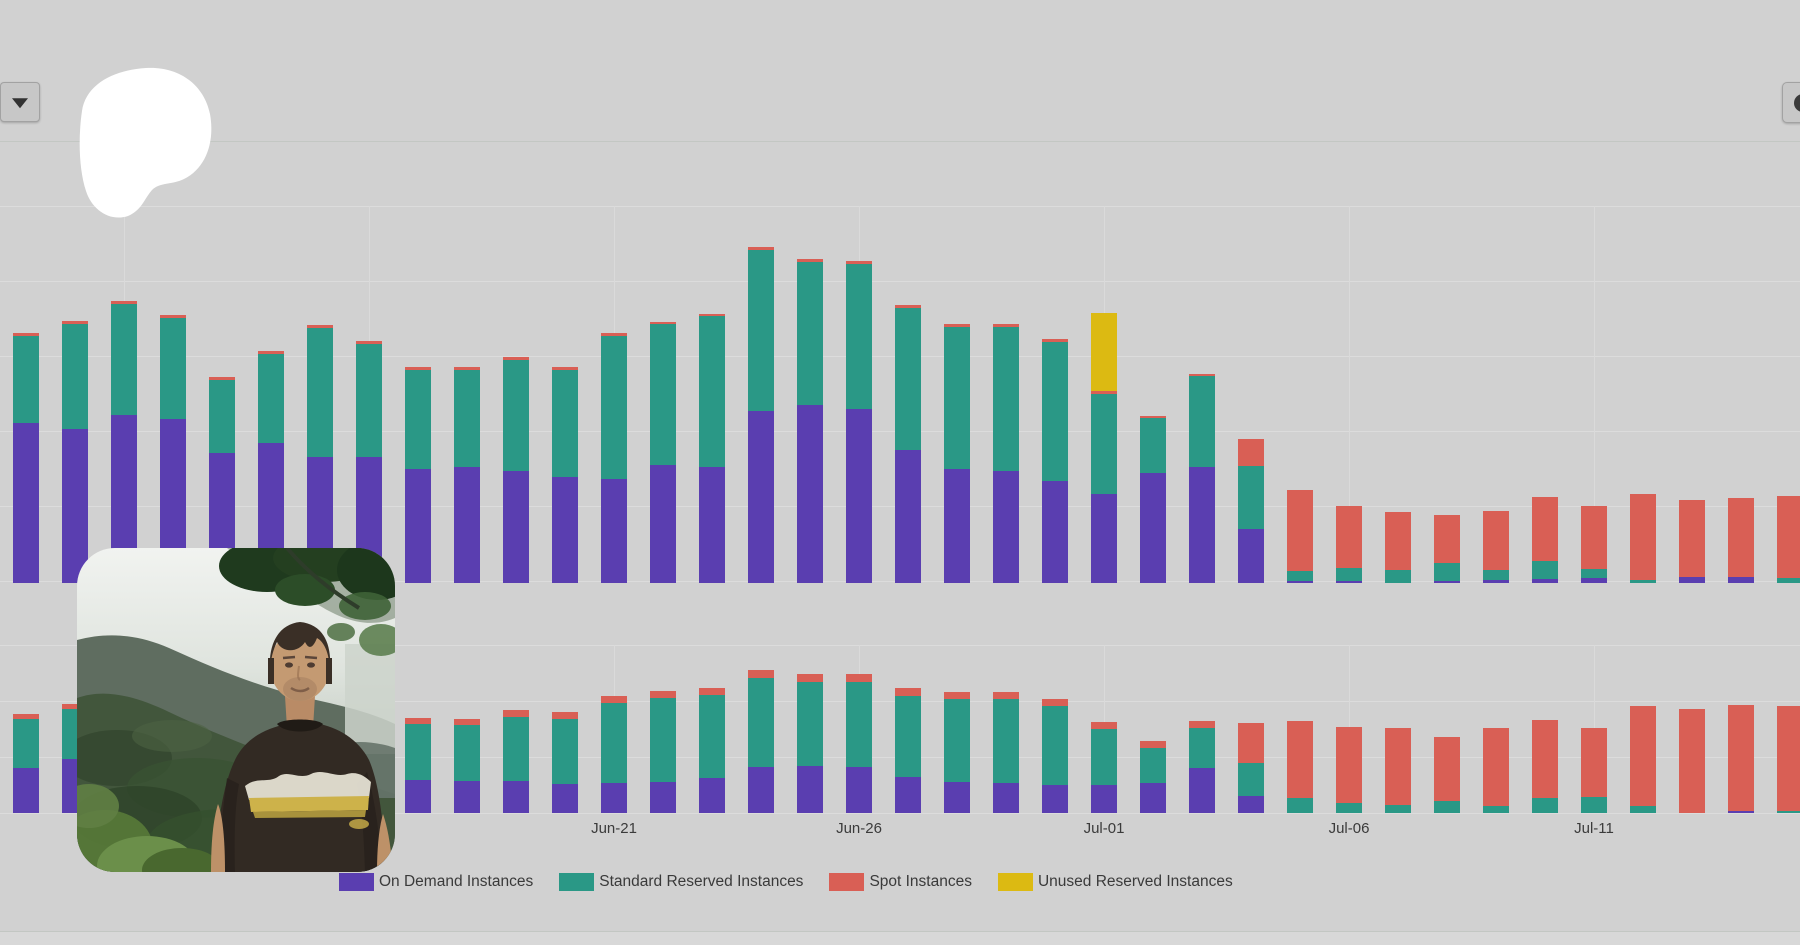 The height and width of the screenshot is (945, 1800). I want to click on legend-item: Unused Reserved Instances, so click(1115, 881).